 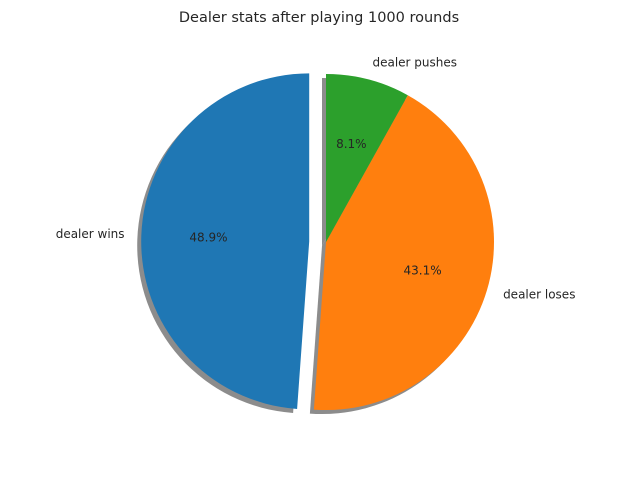 I want to click on slice-label-dealer-pushes: dealer pushes, so click(x=414, y=63).